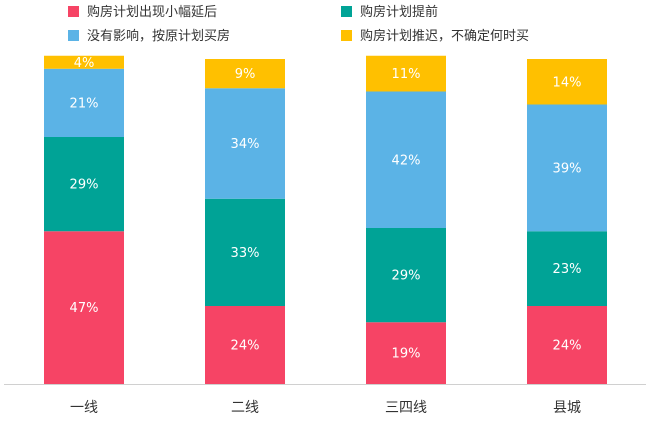  I want to click on bar-stack: 24% 33% 34% 9%, so click(245, 221).